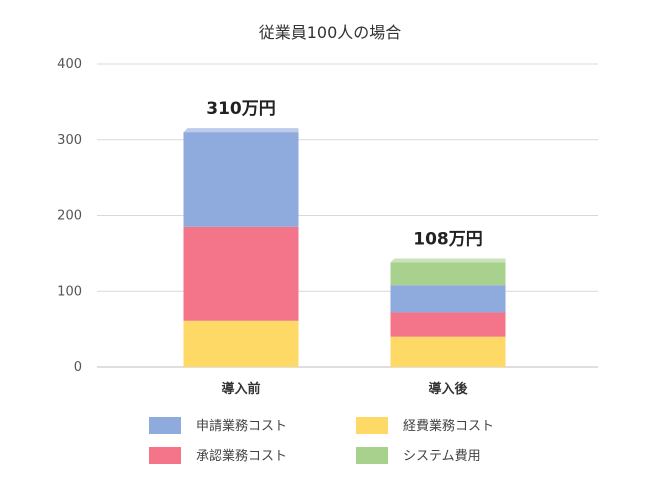 This screenshot has height=488, width=660. What do you see at coordinates (69, 140) in the screenshot?
I see `y-tick-label: 300` at bounding box center [69, 140].